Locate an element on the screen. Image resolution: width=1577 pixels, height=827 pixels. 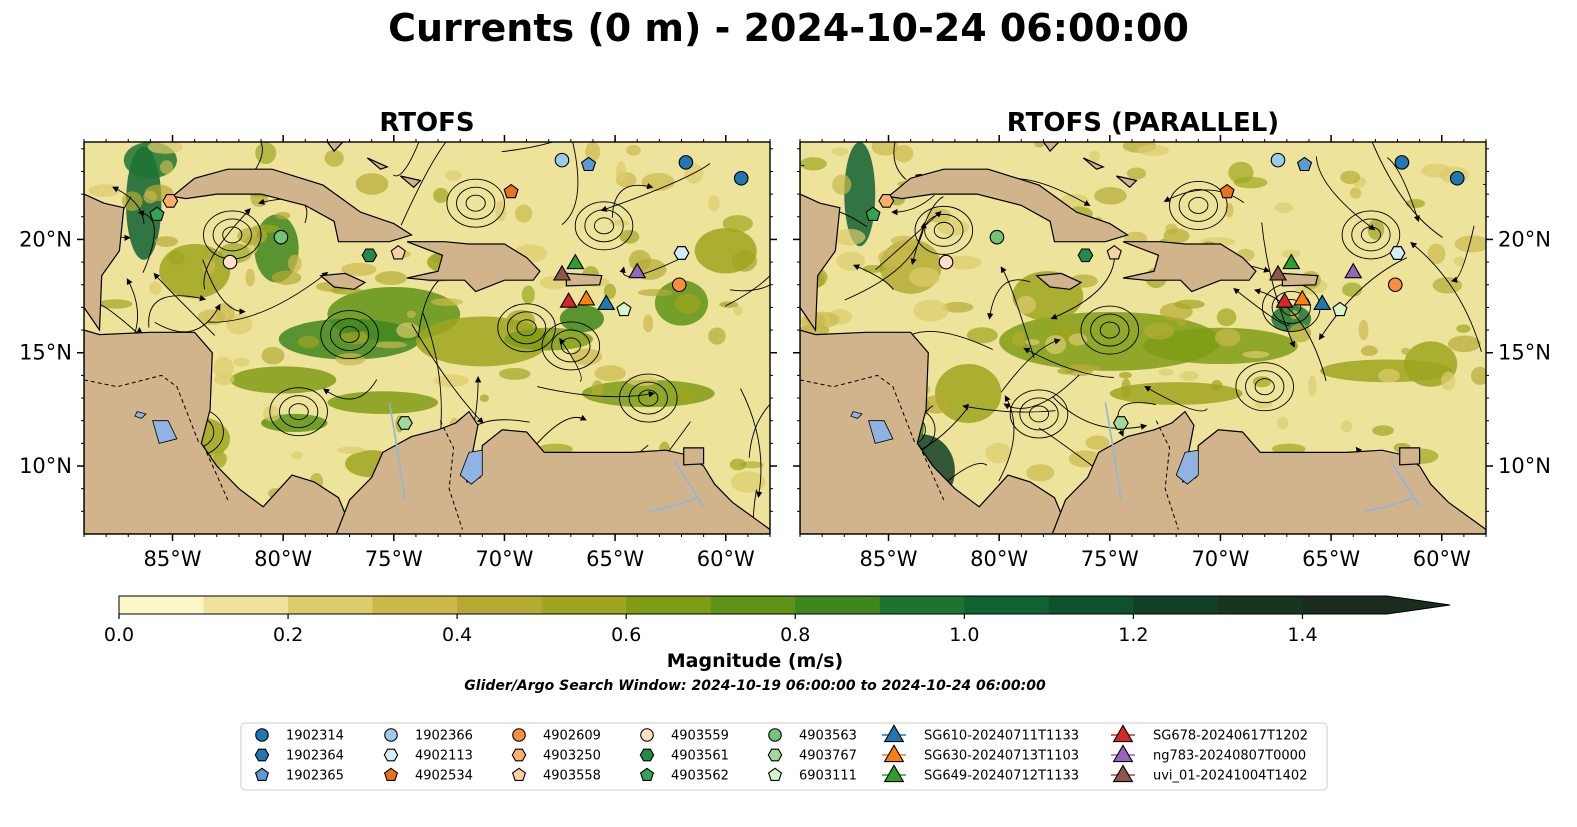
legend-label-ng783-20240807T0000: ng783-20240807T0000 is located at coordinates (1229, 756).